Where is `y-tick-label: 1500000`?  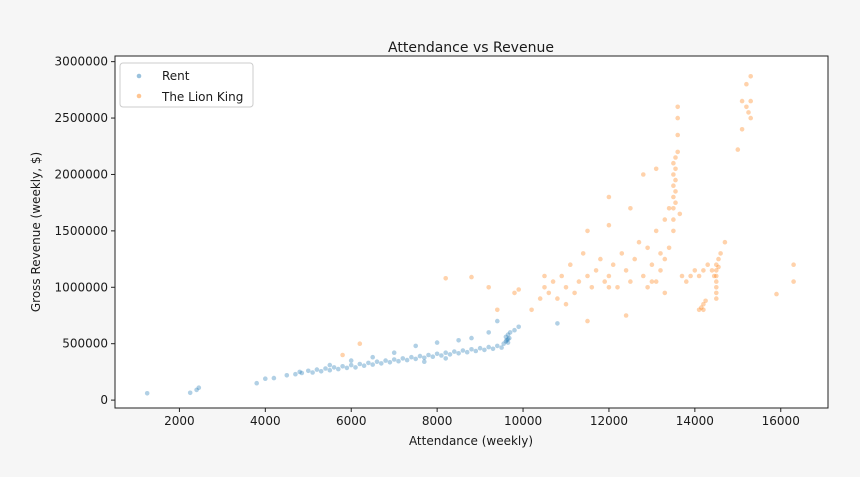
y-tick-label: 1500000 is located at coordinates (81, 231).